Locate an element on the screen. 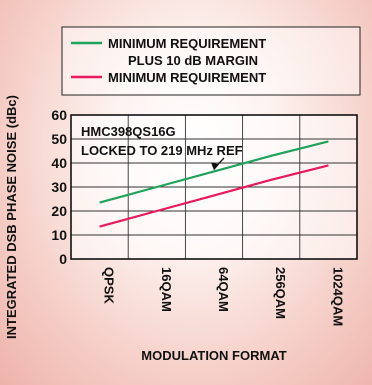 This screenshot has width=372, height=385. x-tick-label: 64QAM is located at coordinates (223, 289).